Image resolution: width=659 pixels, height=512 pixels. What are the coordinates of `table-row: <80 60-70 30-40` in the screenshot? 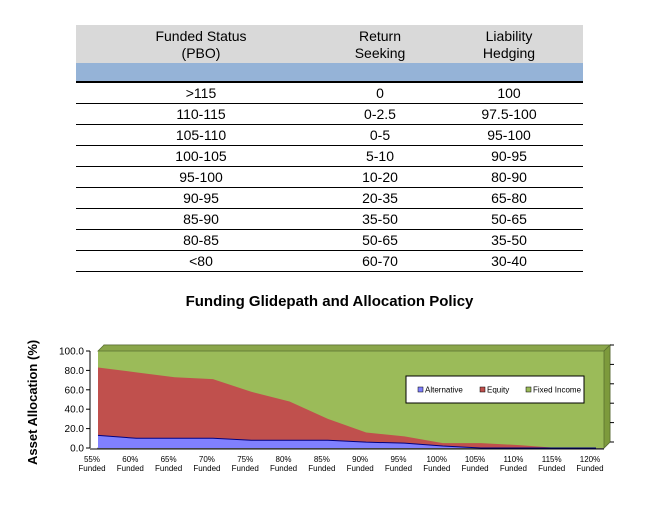 It's located at (329, 261).